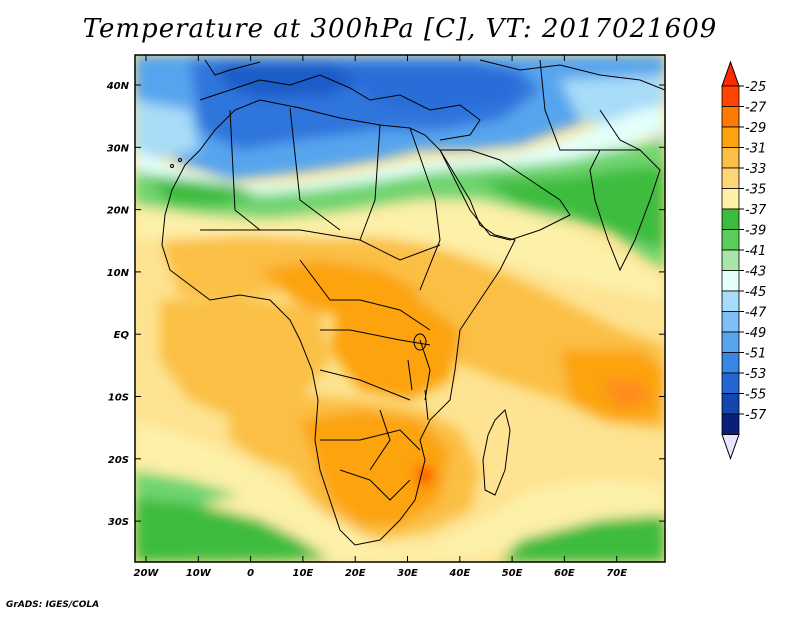  I want to click on colorbar-label: -57, so click(756, 415).